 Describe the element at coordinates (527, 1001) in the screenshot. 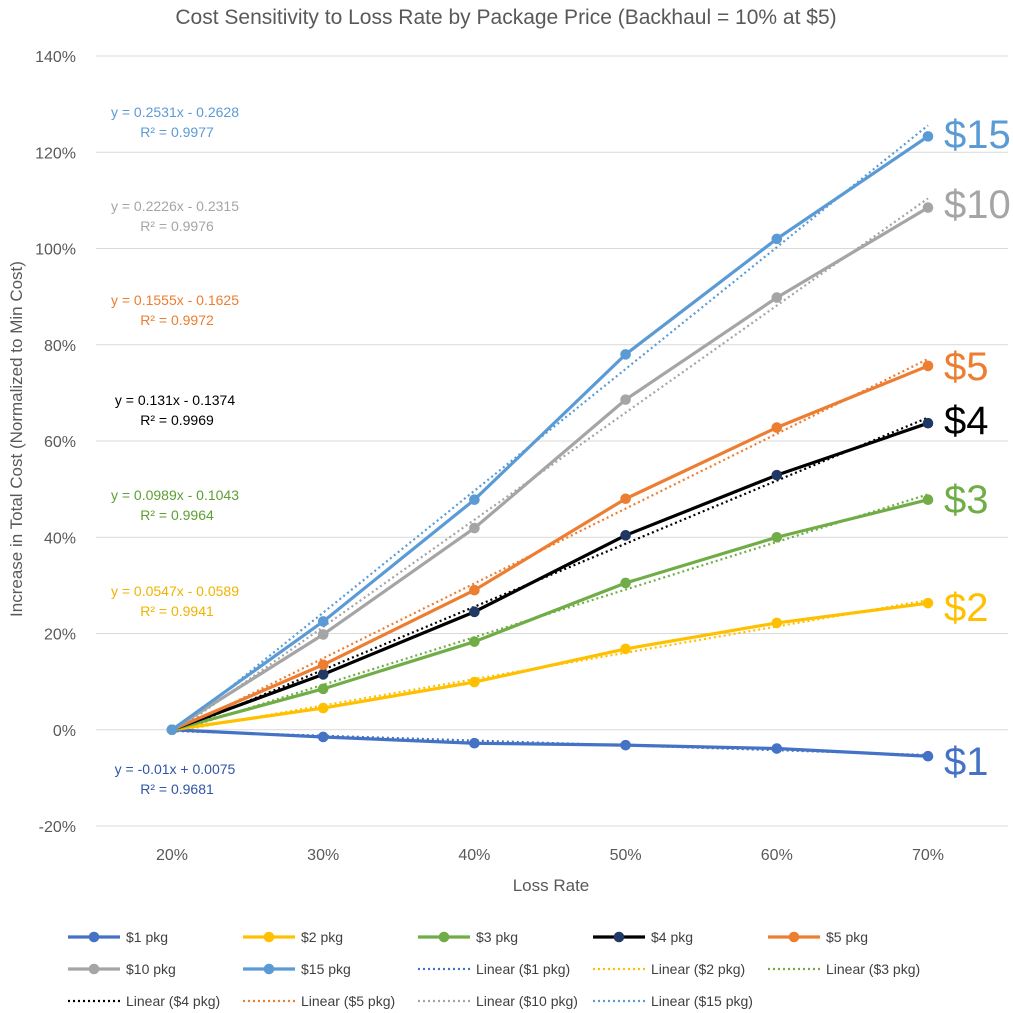

I see `legend-label: Linear ($10 pkg)` at that location.